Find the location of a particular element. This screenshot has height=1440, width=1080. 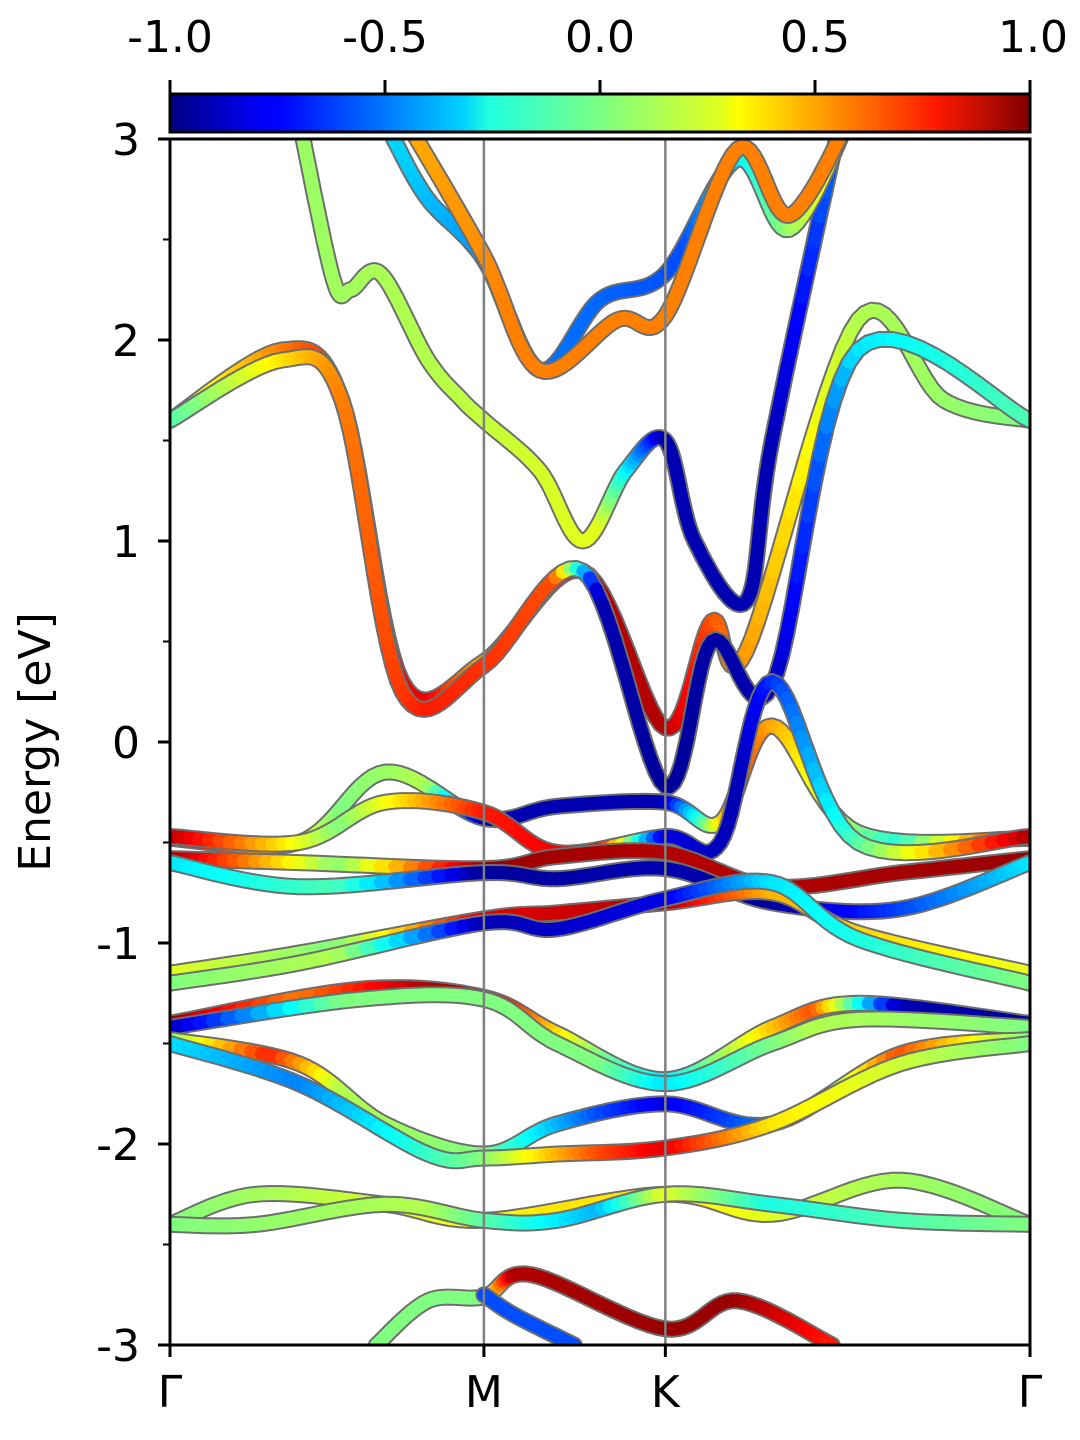

y-tick-label: -3 is located at coordinates (118, 1346).